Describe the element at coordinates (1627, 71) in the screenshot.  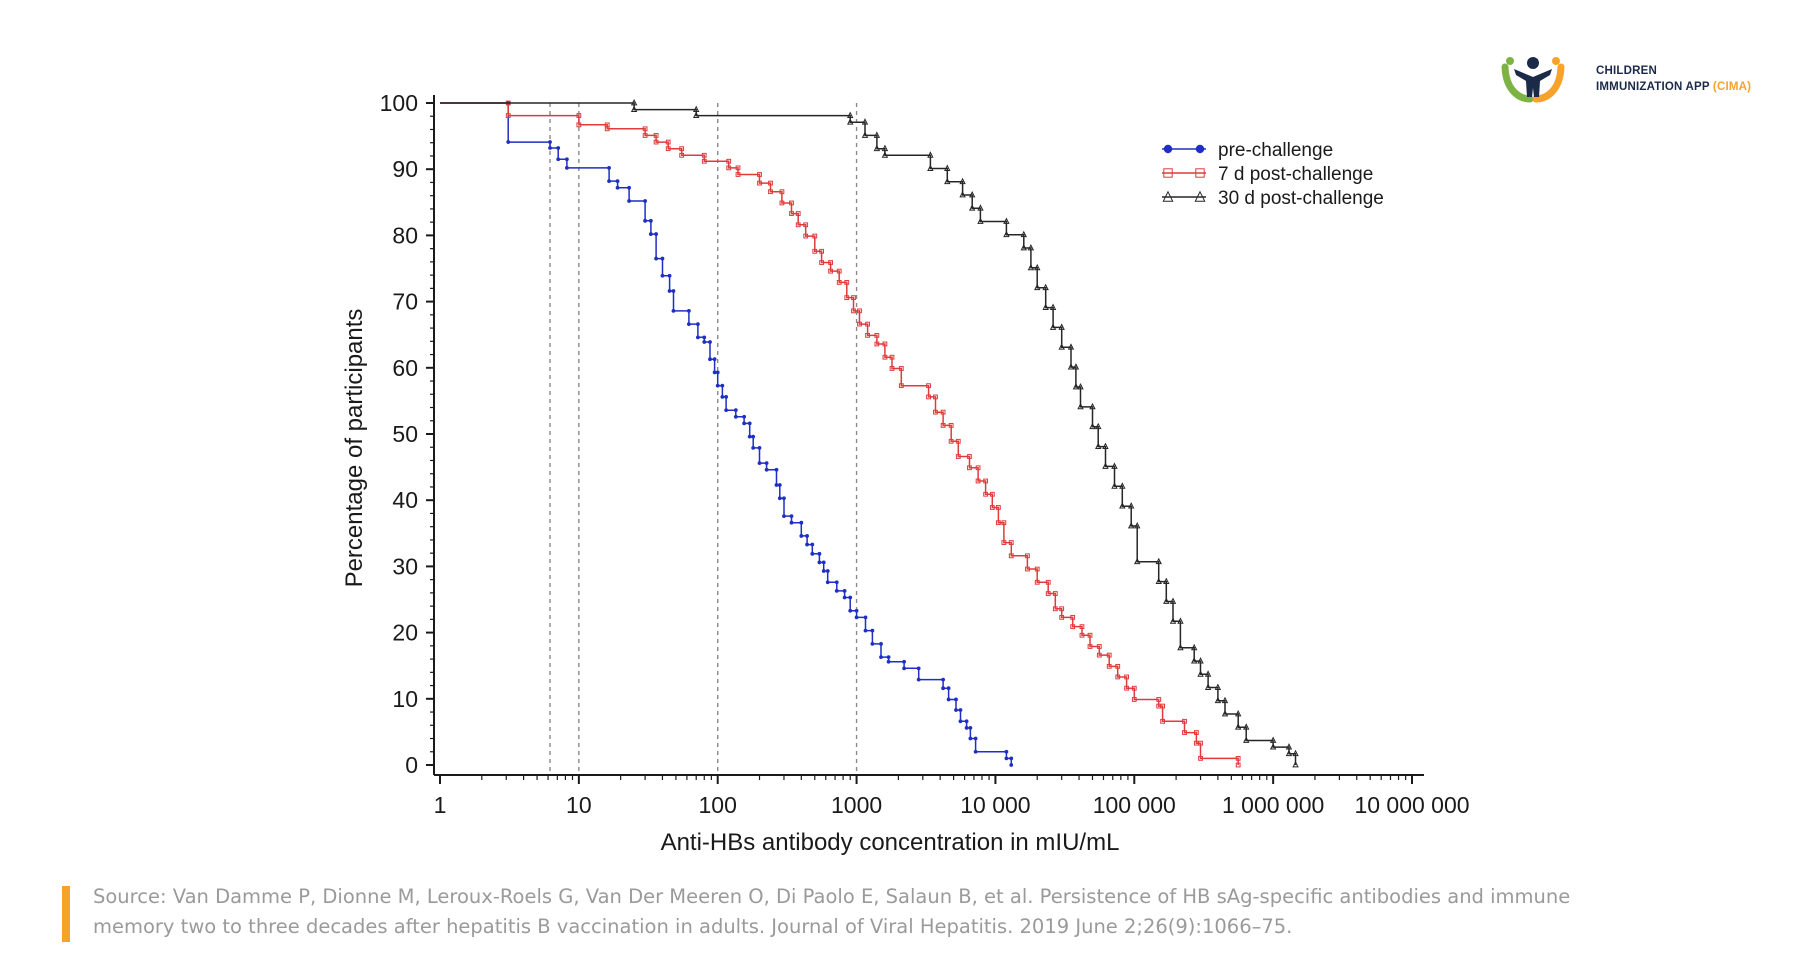
I see `brand-name-line1: CHILDREN` at that location.